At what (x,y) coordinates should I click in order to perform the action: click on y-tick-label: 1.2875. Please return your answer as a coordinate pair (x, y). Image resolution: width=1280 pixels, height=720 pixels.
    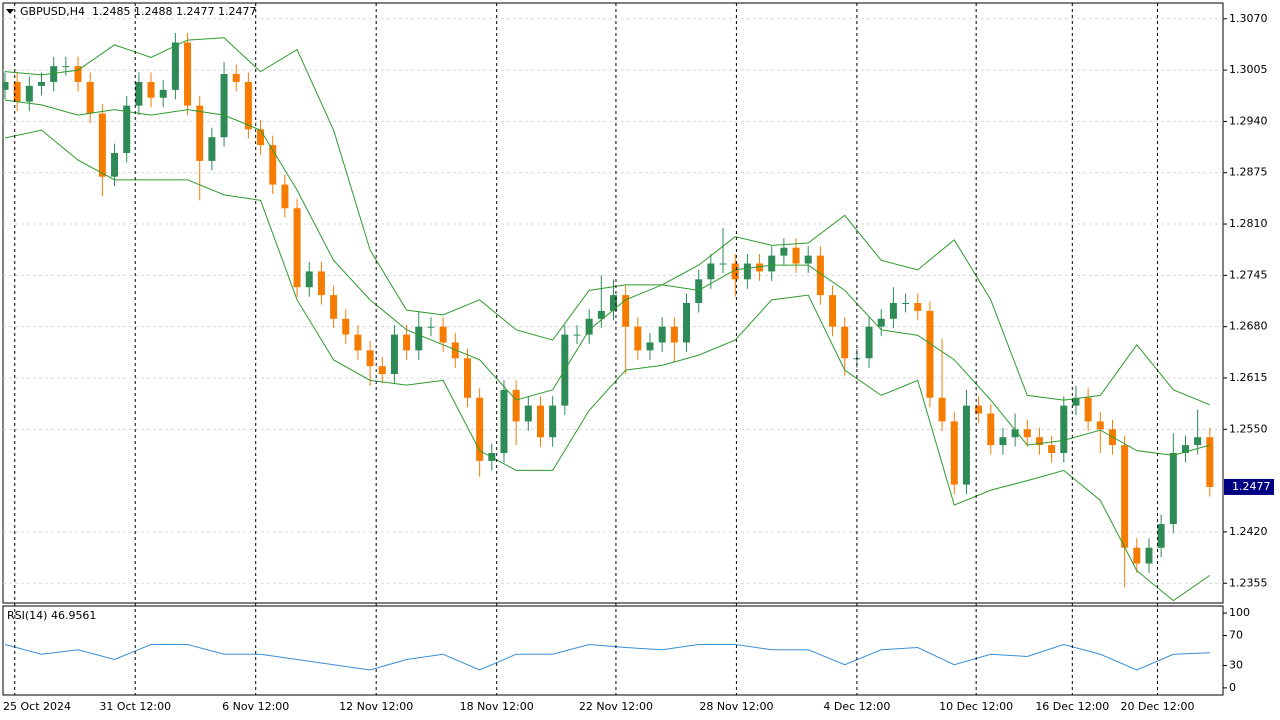
    Looking at the image, I should click on (1248, 172).